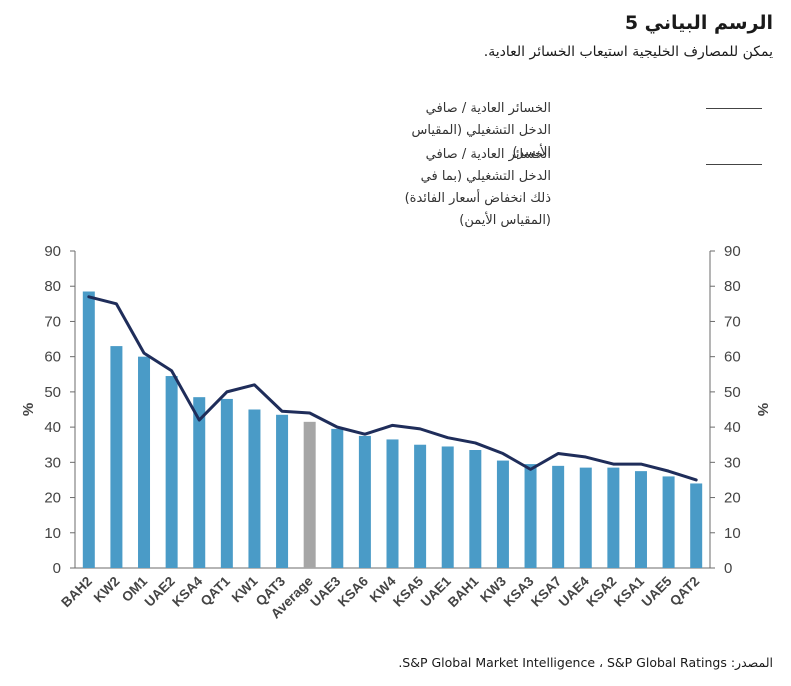 Image resolution: width=791 pixels, height=686 pixels. I want to click on y-tick-label-right: 20, so click(732, 498).